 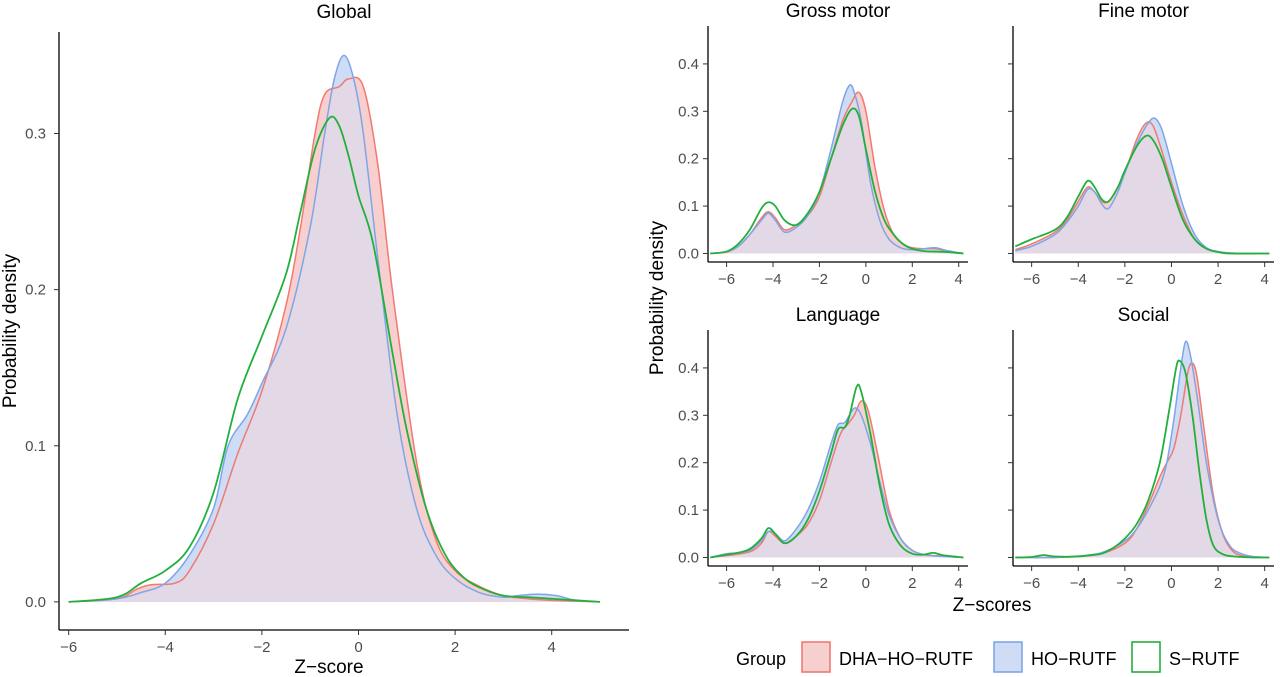 What do you see at coordinates (1144, 315) in the screenshot?
I see `panel-title: Social` at bounding box center [1144, 315].